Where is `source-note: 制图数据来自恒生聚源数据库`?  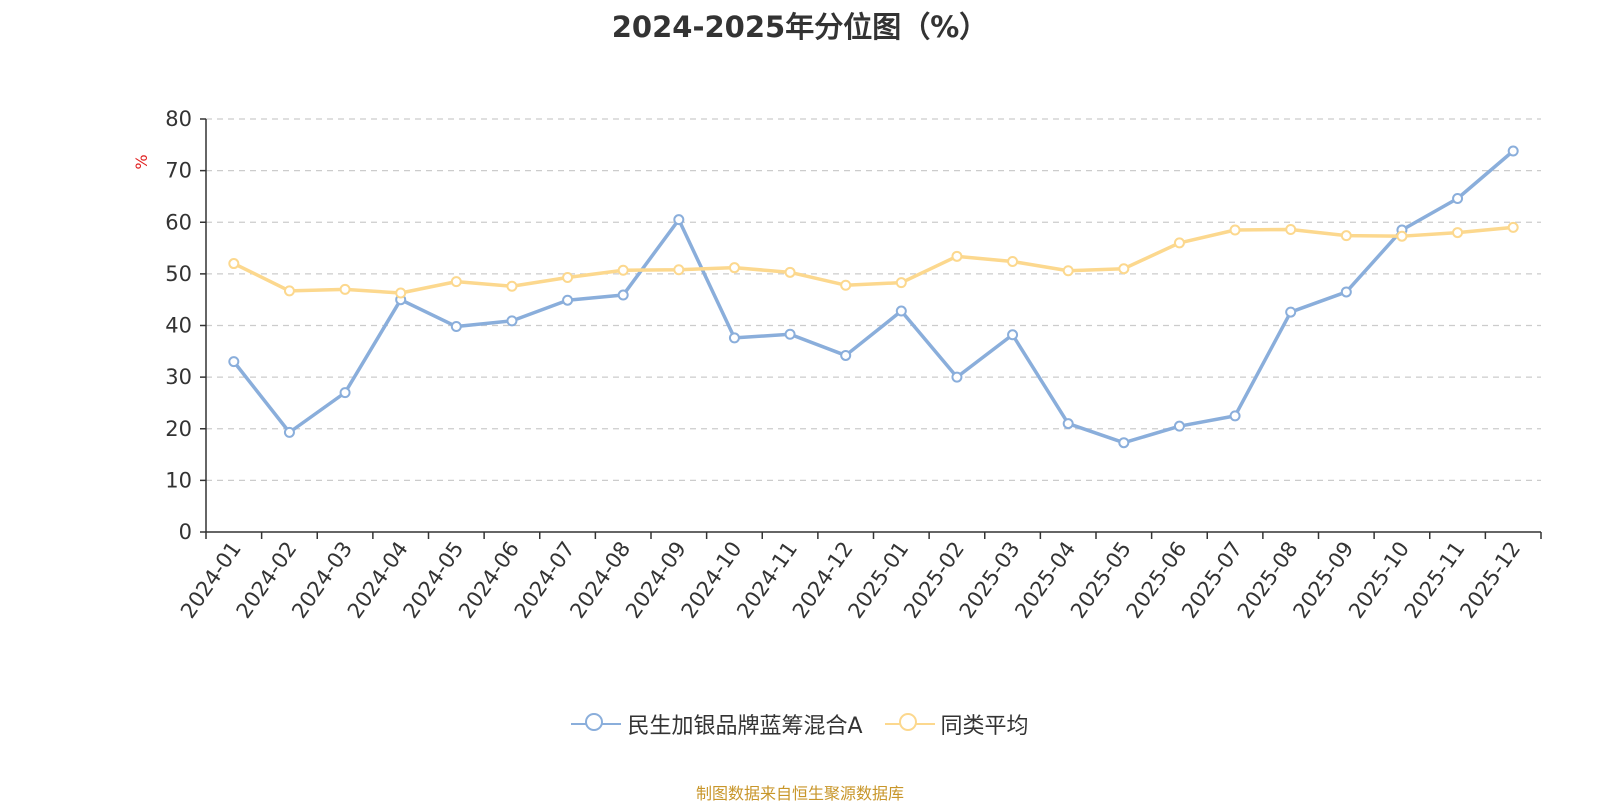 source-note: 制图数据来自恒生聚源数据库 is located at coordinates (799, 793).